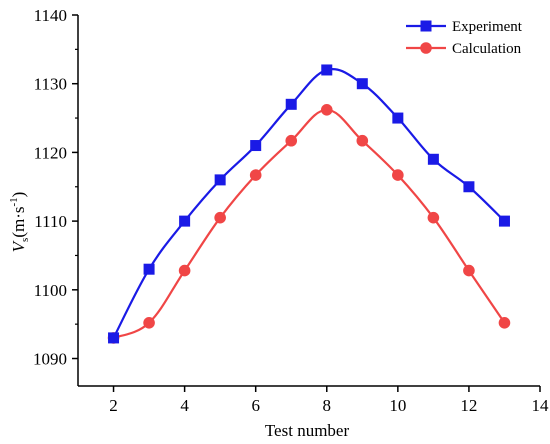  I want to click on y-axis-title: Vs(m·s-1), so click(19, 222).